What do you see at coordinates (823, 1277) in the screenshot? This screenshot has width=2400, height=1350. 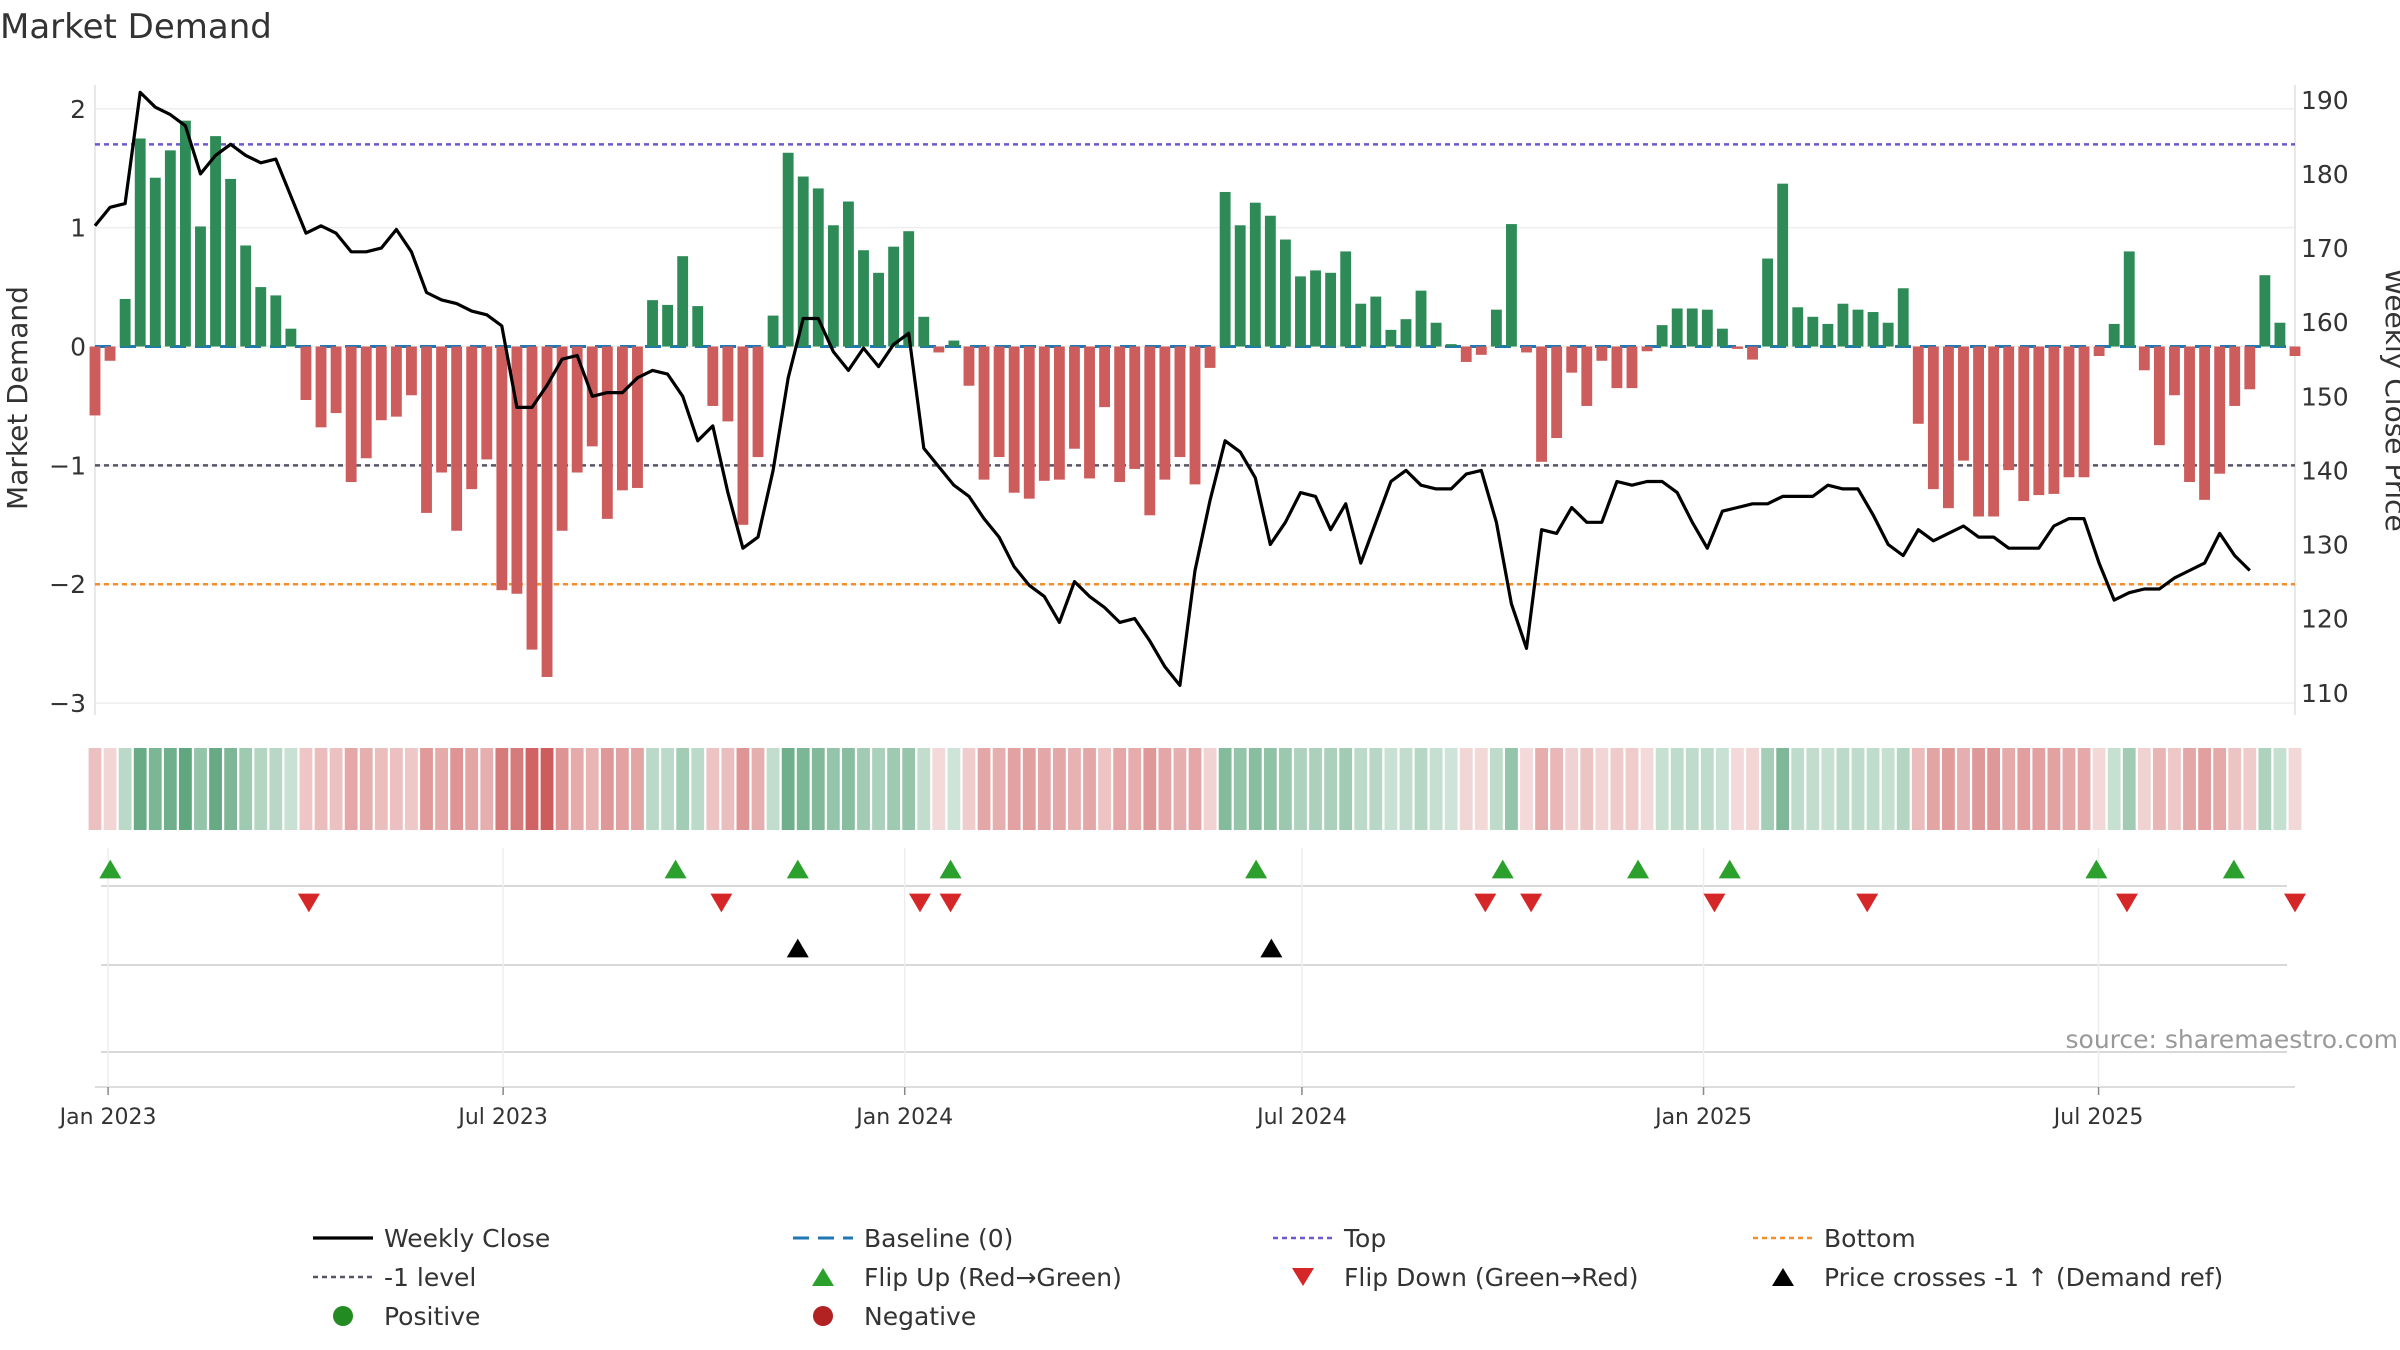 I see `legend-swatch` at bounding box center [823, 1277].